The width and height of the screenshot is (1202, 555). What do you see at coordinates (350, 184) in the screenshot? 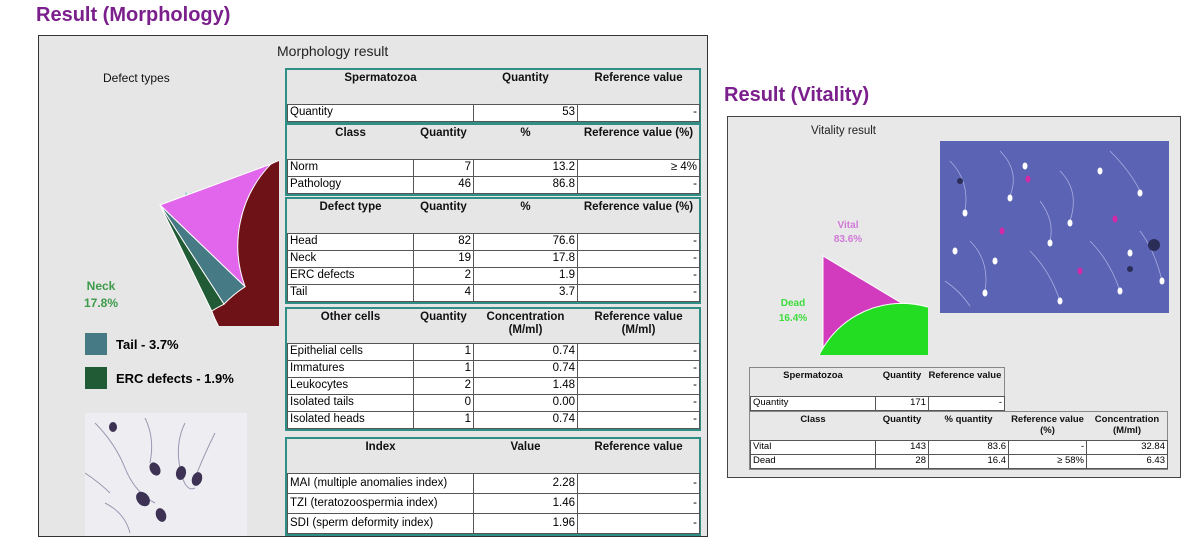
I see `cell: Pathology` at bounding box center [350, 184].